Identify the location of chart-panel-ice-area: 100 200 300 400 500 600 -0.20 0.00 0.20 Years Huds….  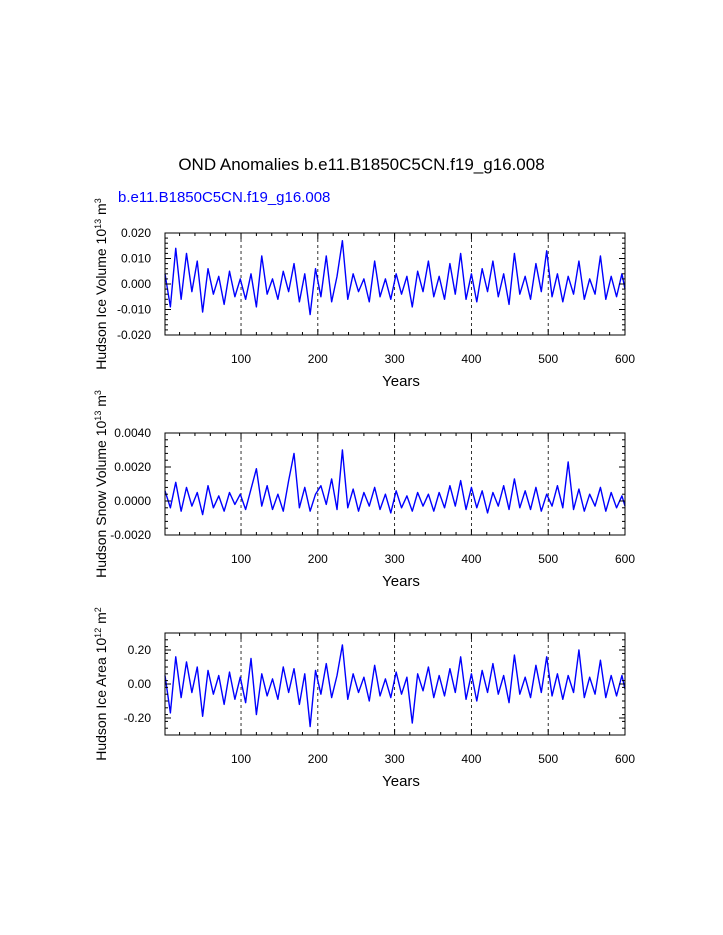
(364, 698).